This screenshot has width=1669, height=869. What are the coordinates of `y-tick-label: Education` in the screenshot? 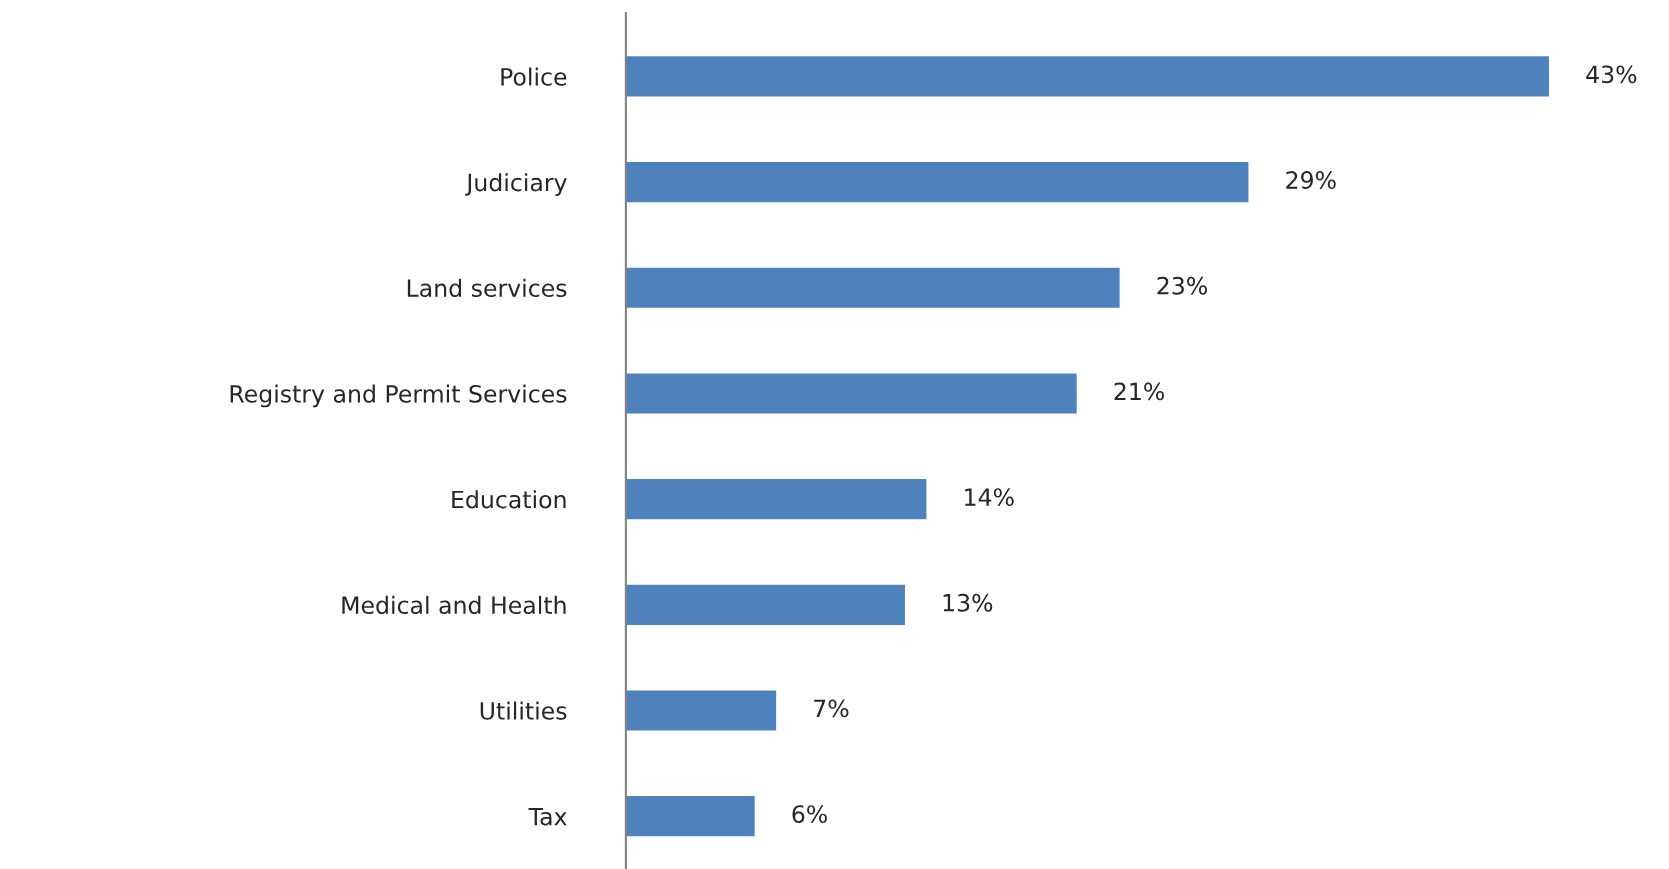 It's located at (509, 499).